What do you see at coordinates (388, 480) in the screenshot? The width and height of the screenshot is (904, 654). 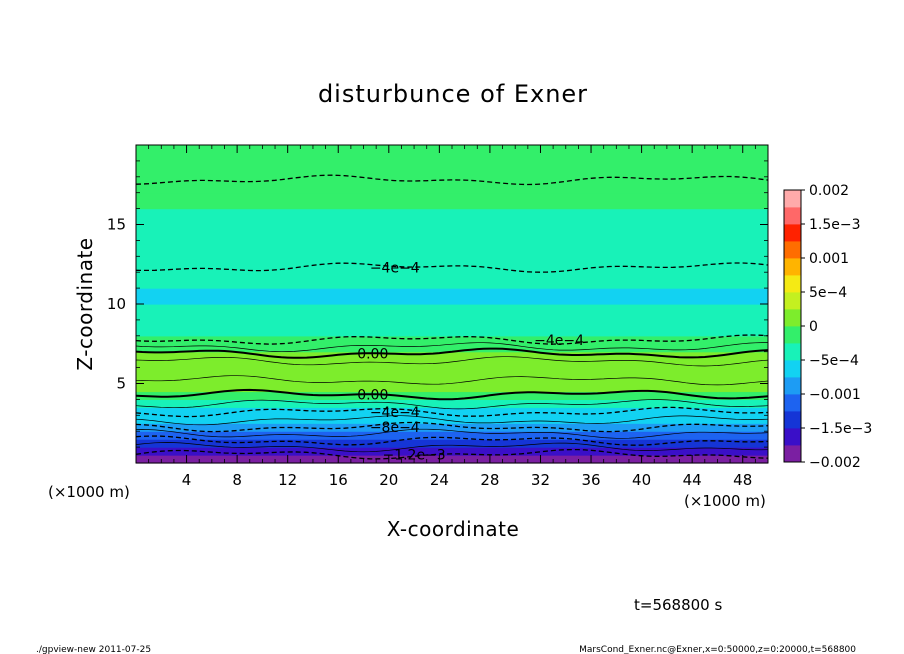 I see `x-tick-label: 20` at bounding box center [388, 480].